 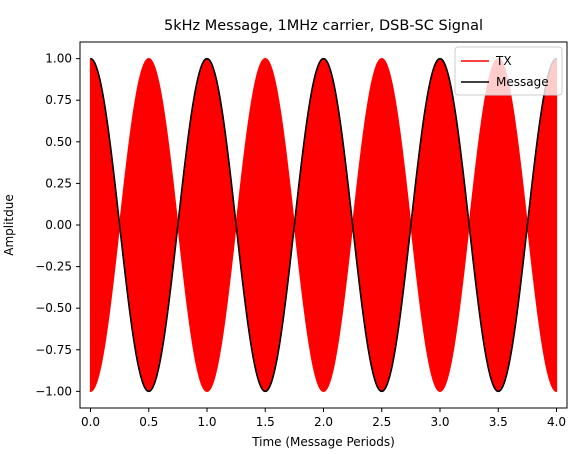 I want to click on x-tick-label: 1.5, so click(x=265, y=422).